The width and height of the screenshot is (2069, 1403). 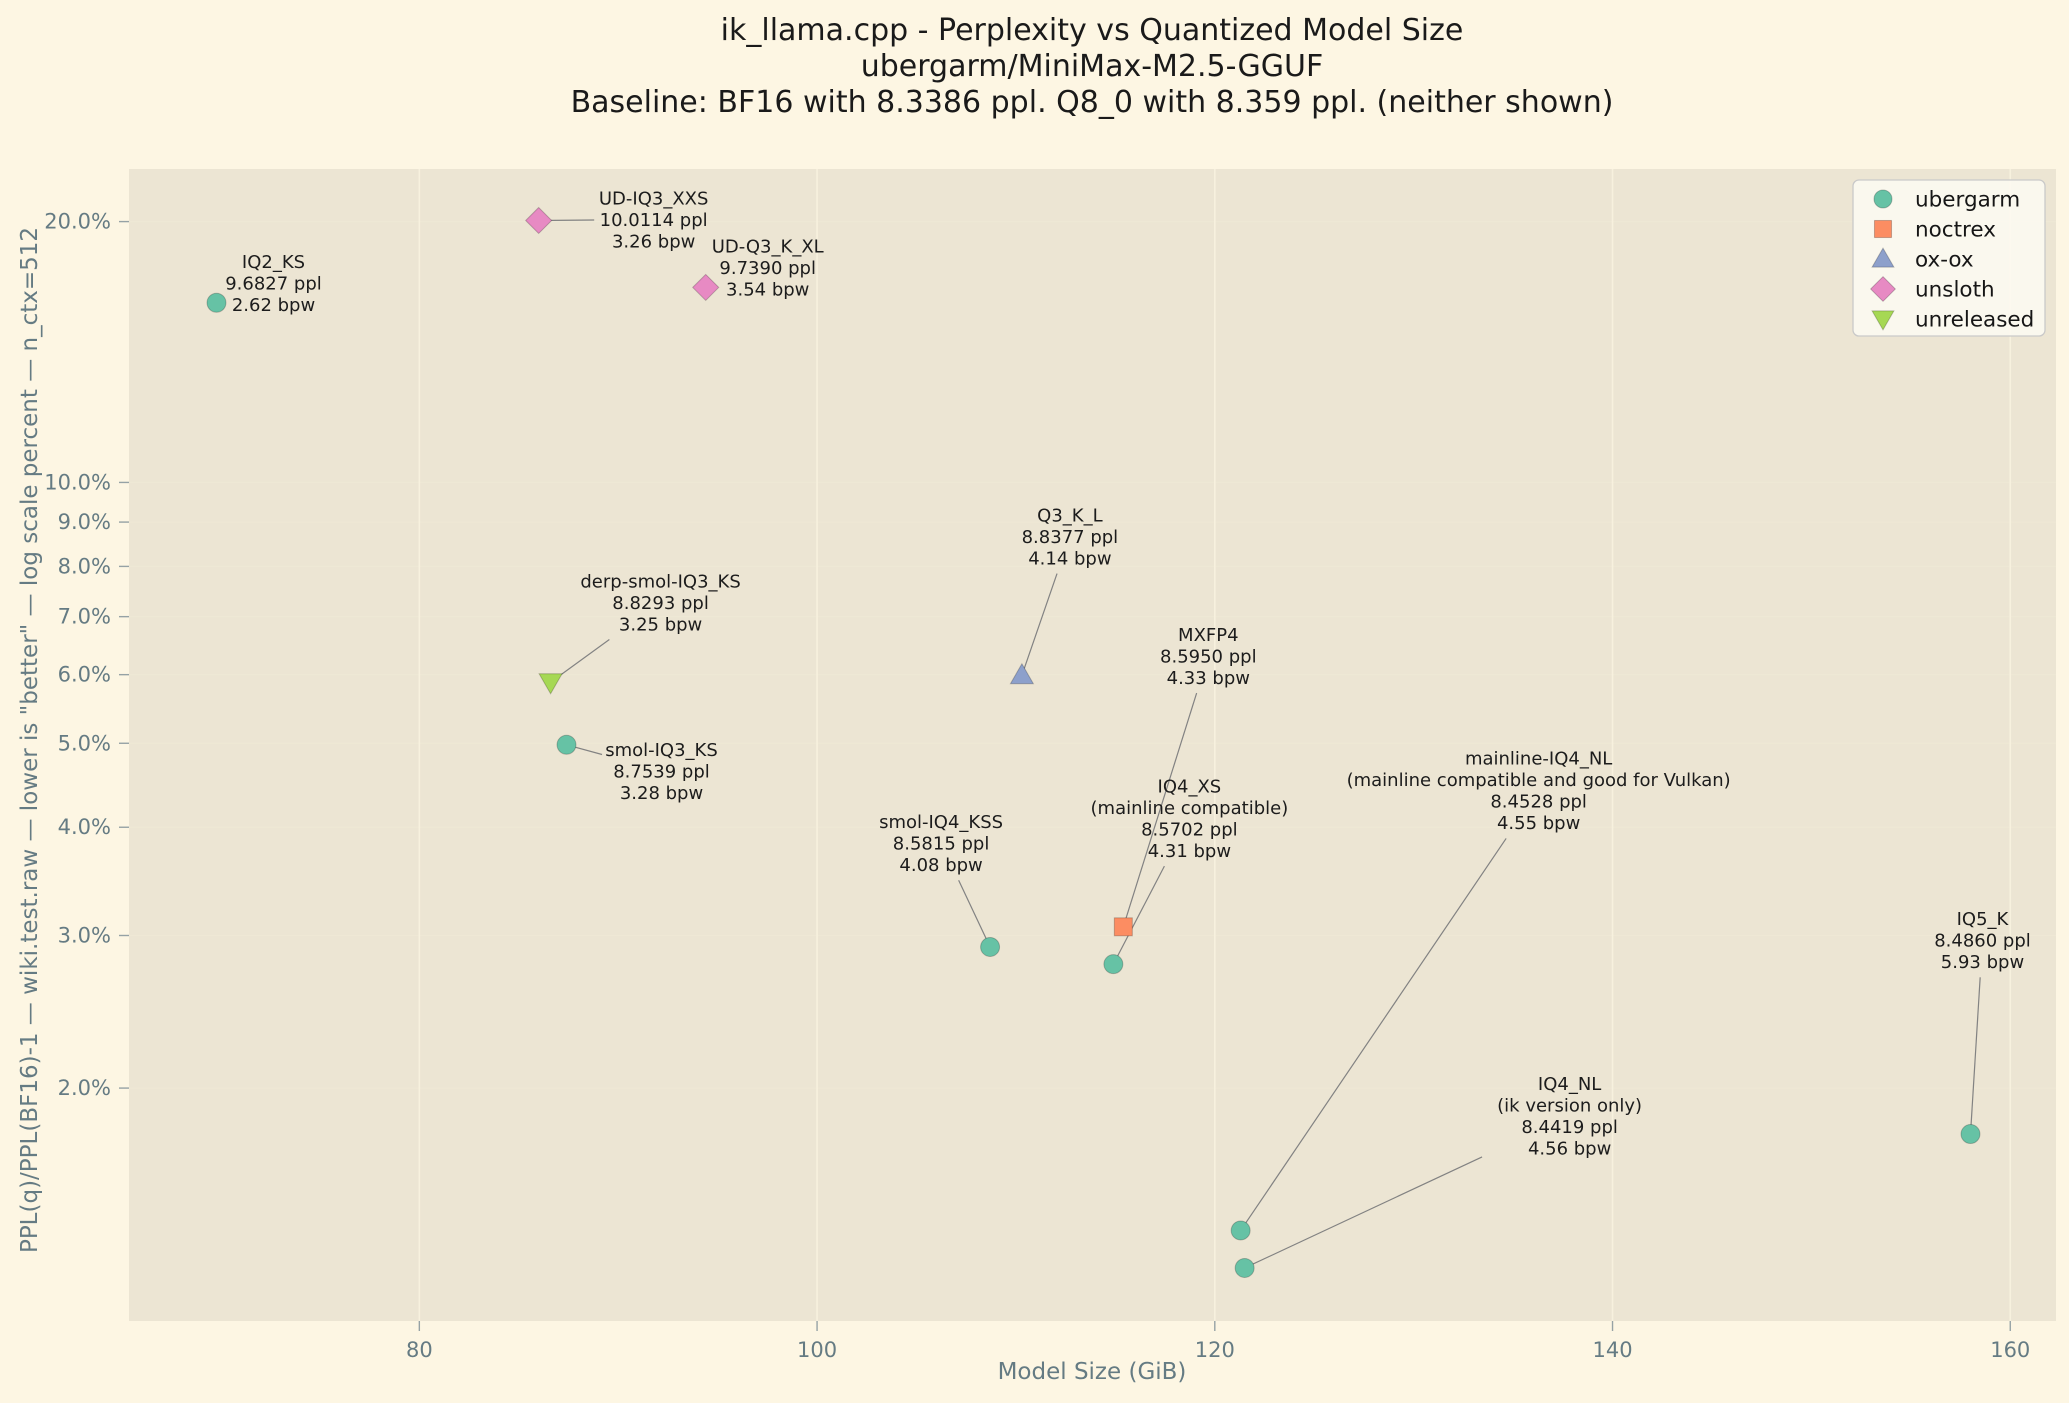 What do you see at coordinates (1883, 229) in the screenshot?
I see `legend-marker-noctrex` at bounding box center [1883, 229].